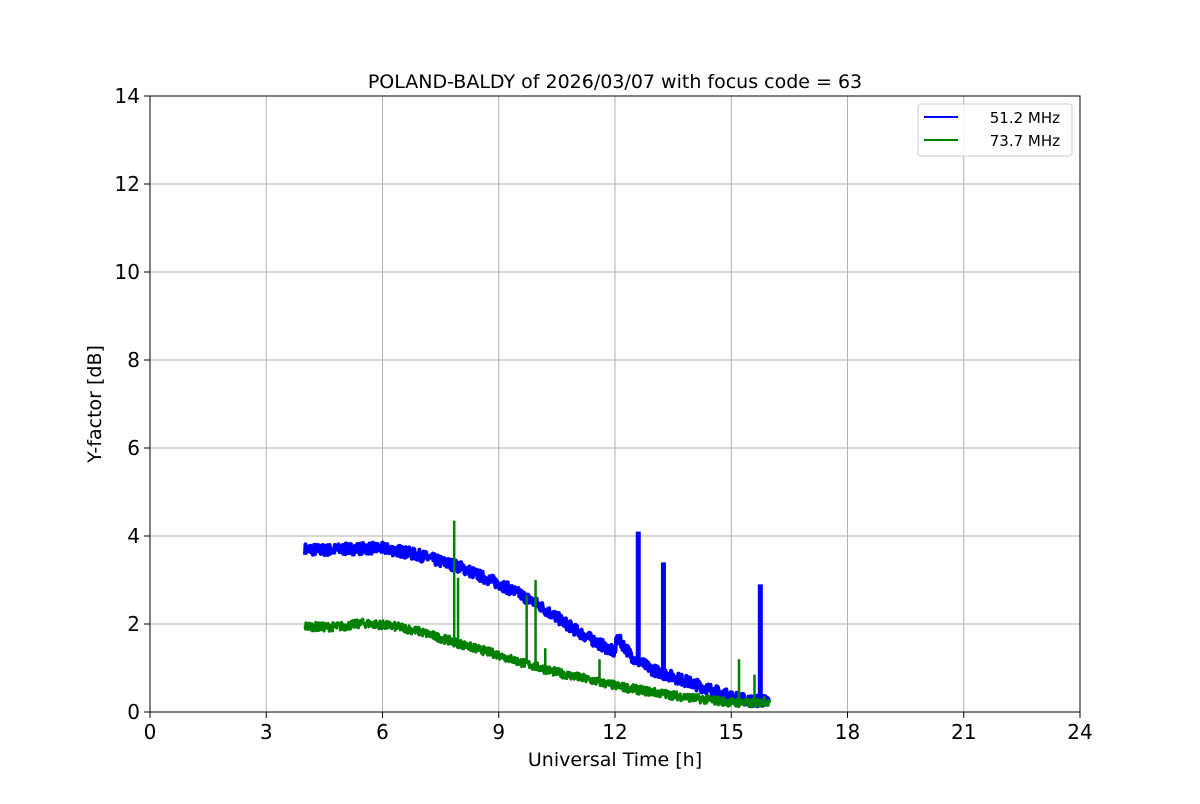  I want to click on legend: 51.2 MHz 73.7 MHz, so click(995, 130).